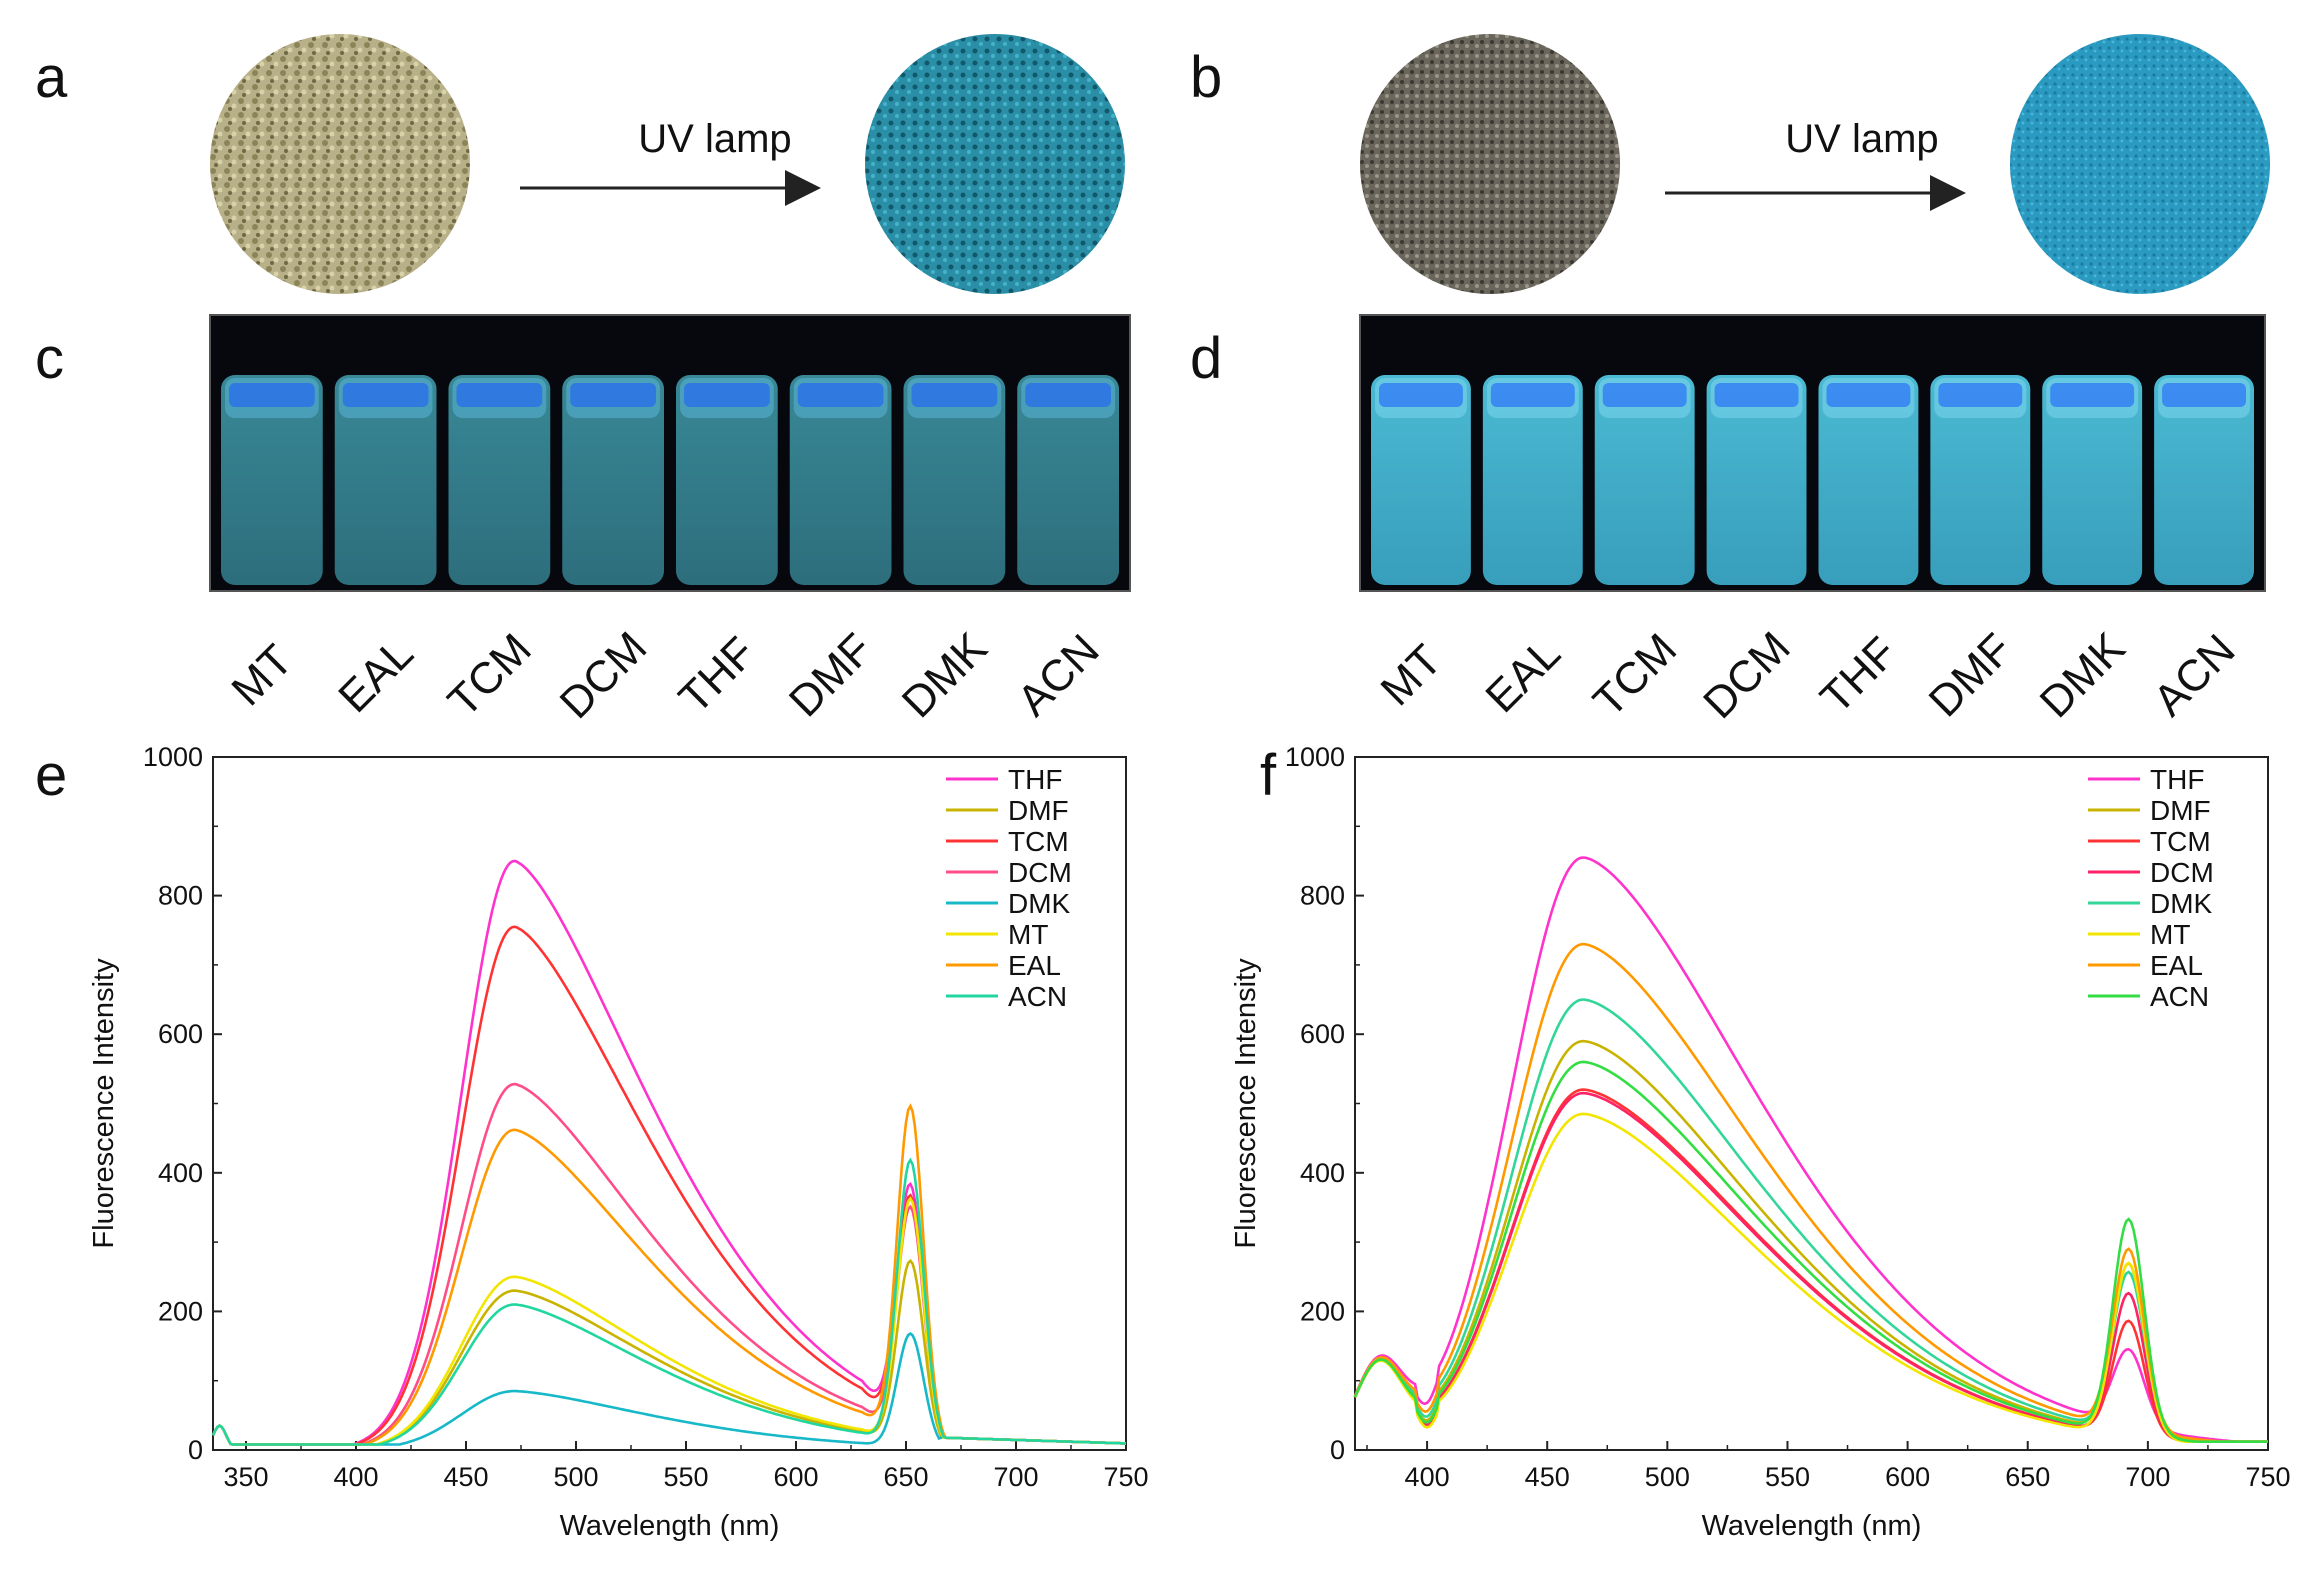 This screenshot has height=1582, width=2319. What do you see at coordinates (2170, 934) in the screenshot?
I see `legend-entry: MT` at bounding box center [2170, 934].